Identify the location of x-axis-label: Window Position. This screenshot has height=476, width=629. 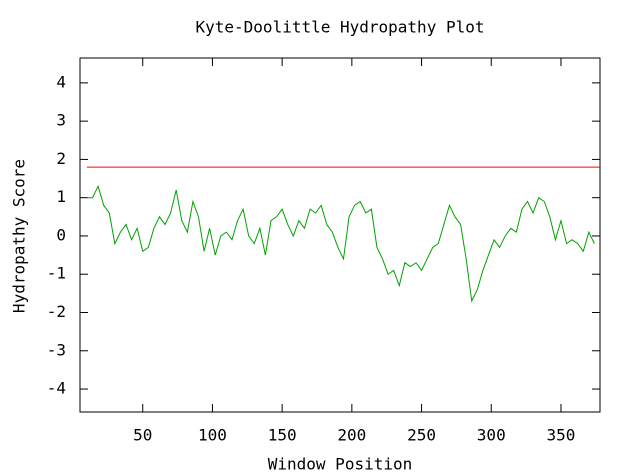
(340, 464).